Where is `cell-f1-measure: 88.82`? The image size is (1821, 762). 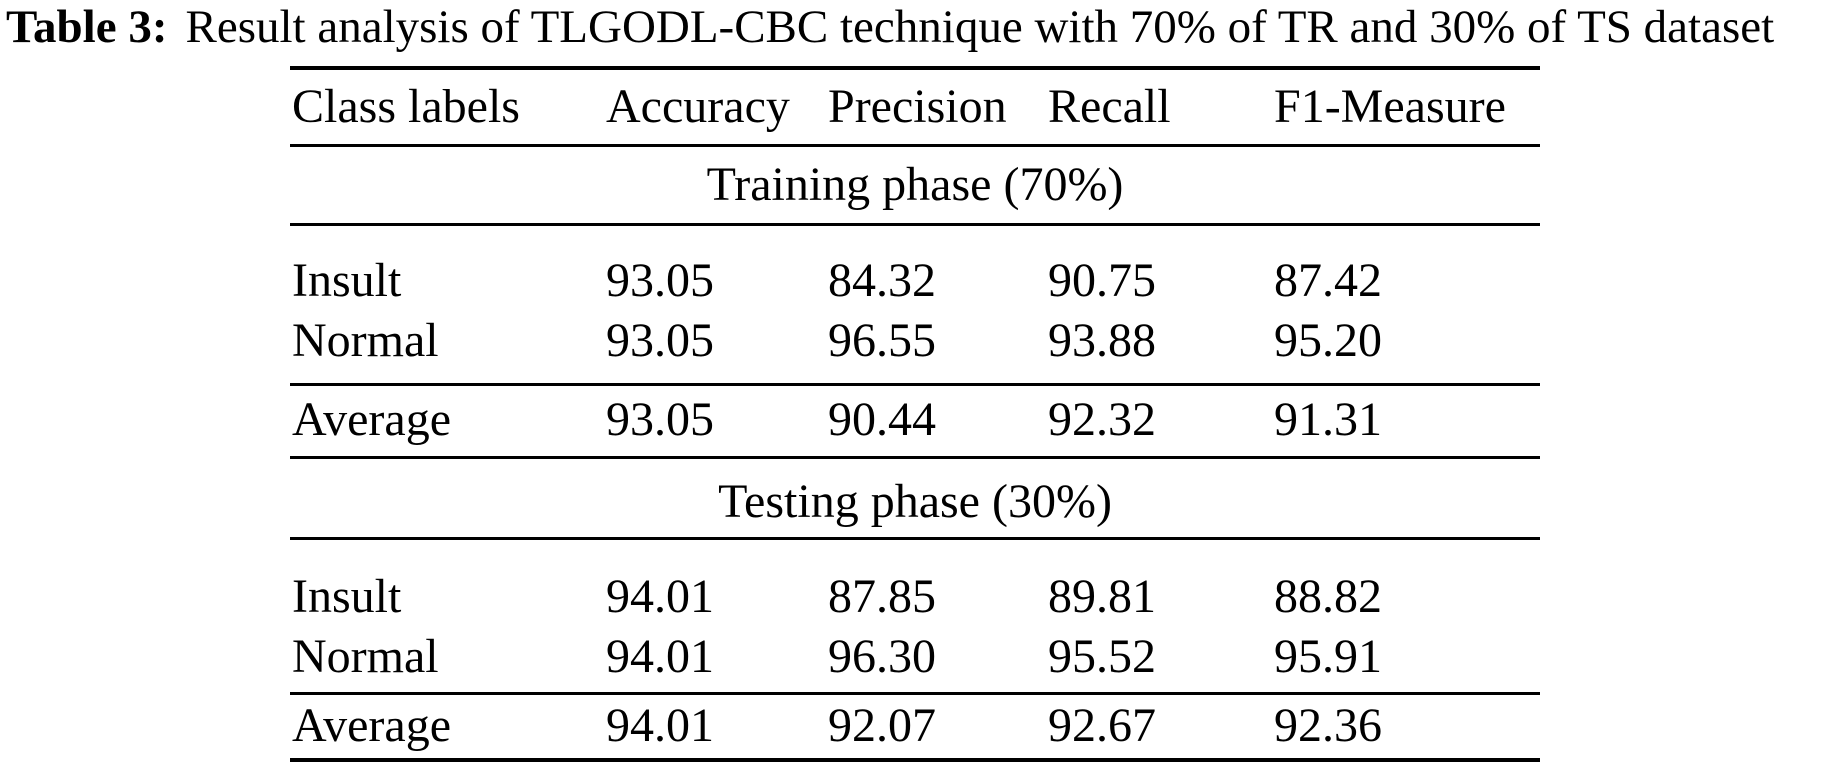
cell-f1-measure: 88.82 is located at coordinates (1328, 596).